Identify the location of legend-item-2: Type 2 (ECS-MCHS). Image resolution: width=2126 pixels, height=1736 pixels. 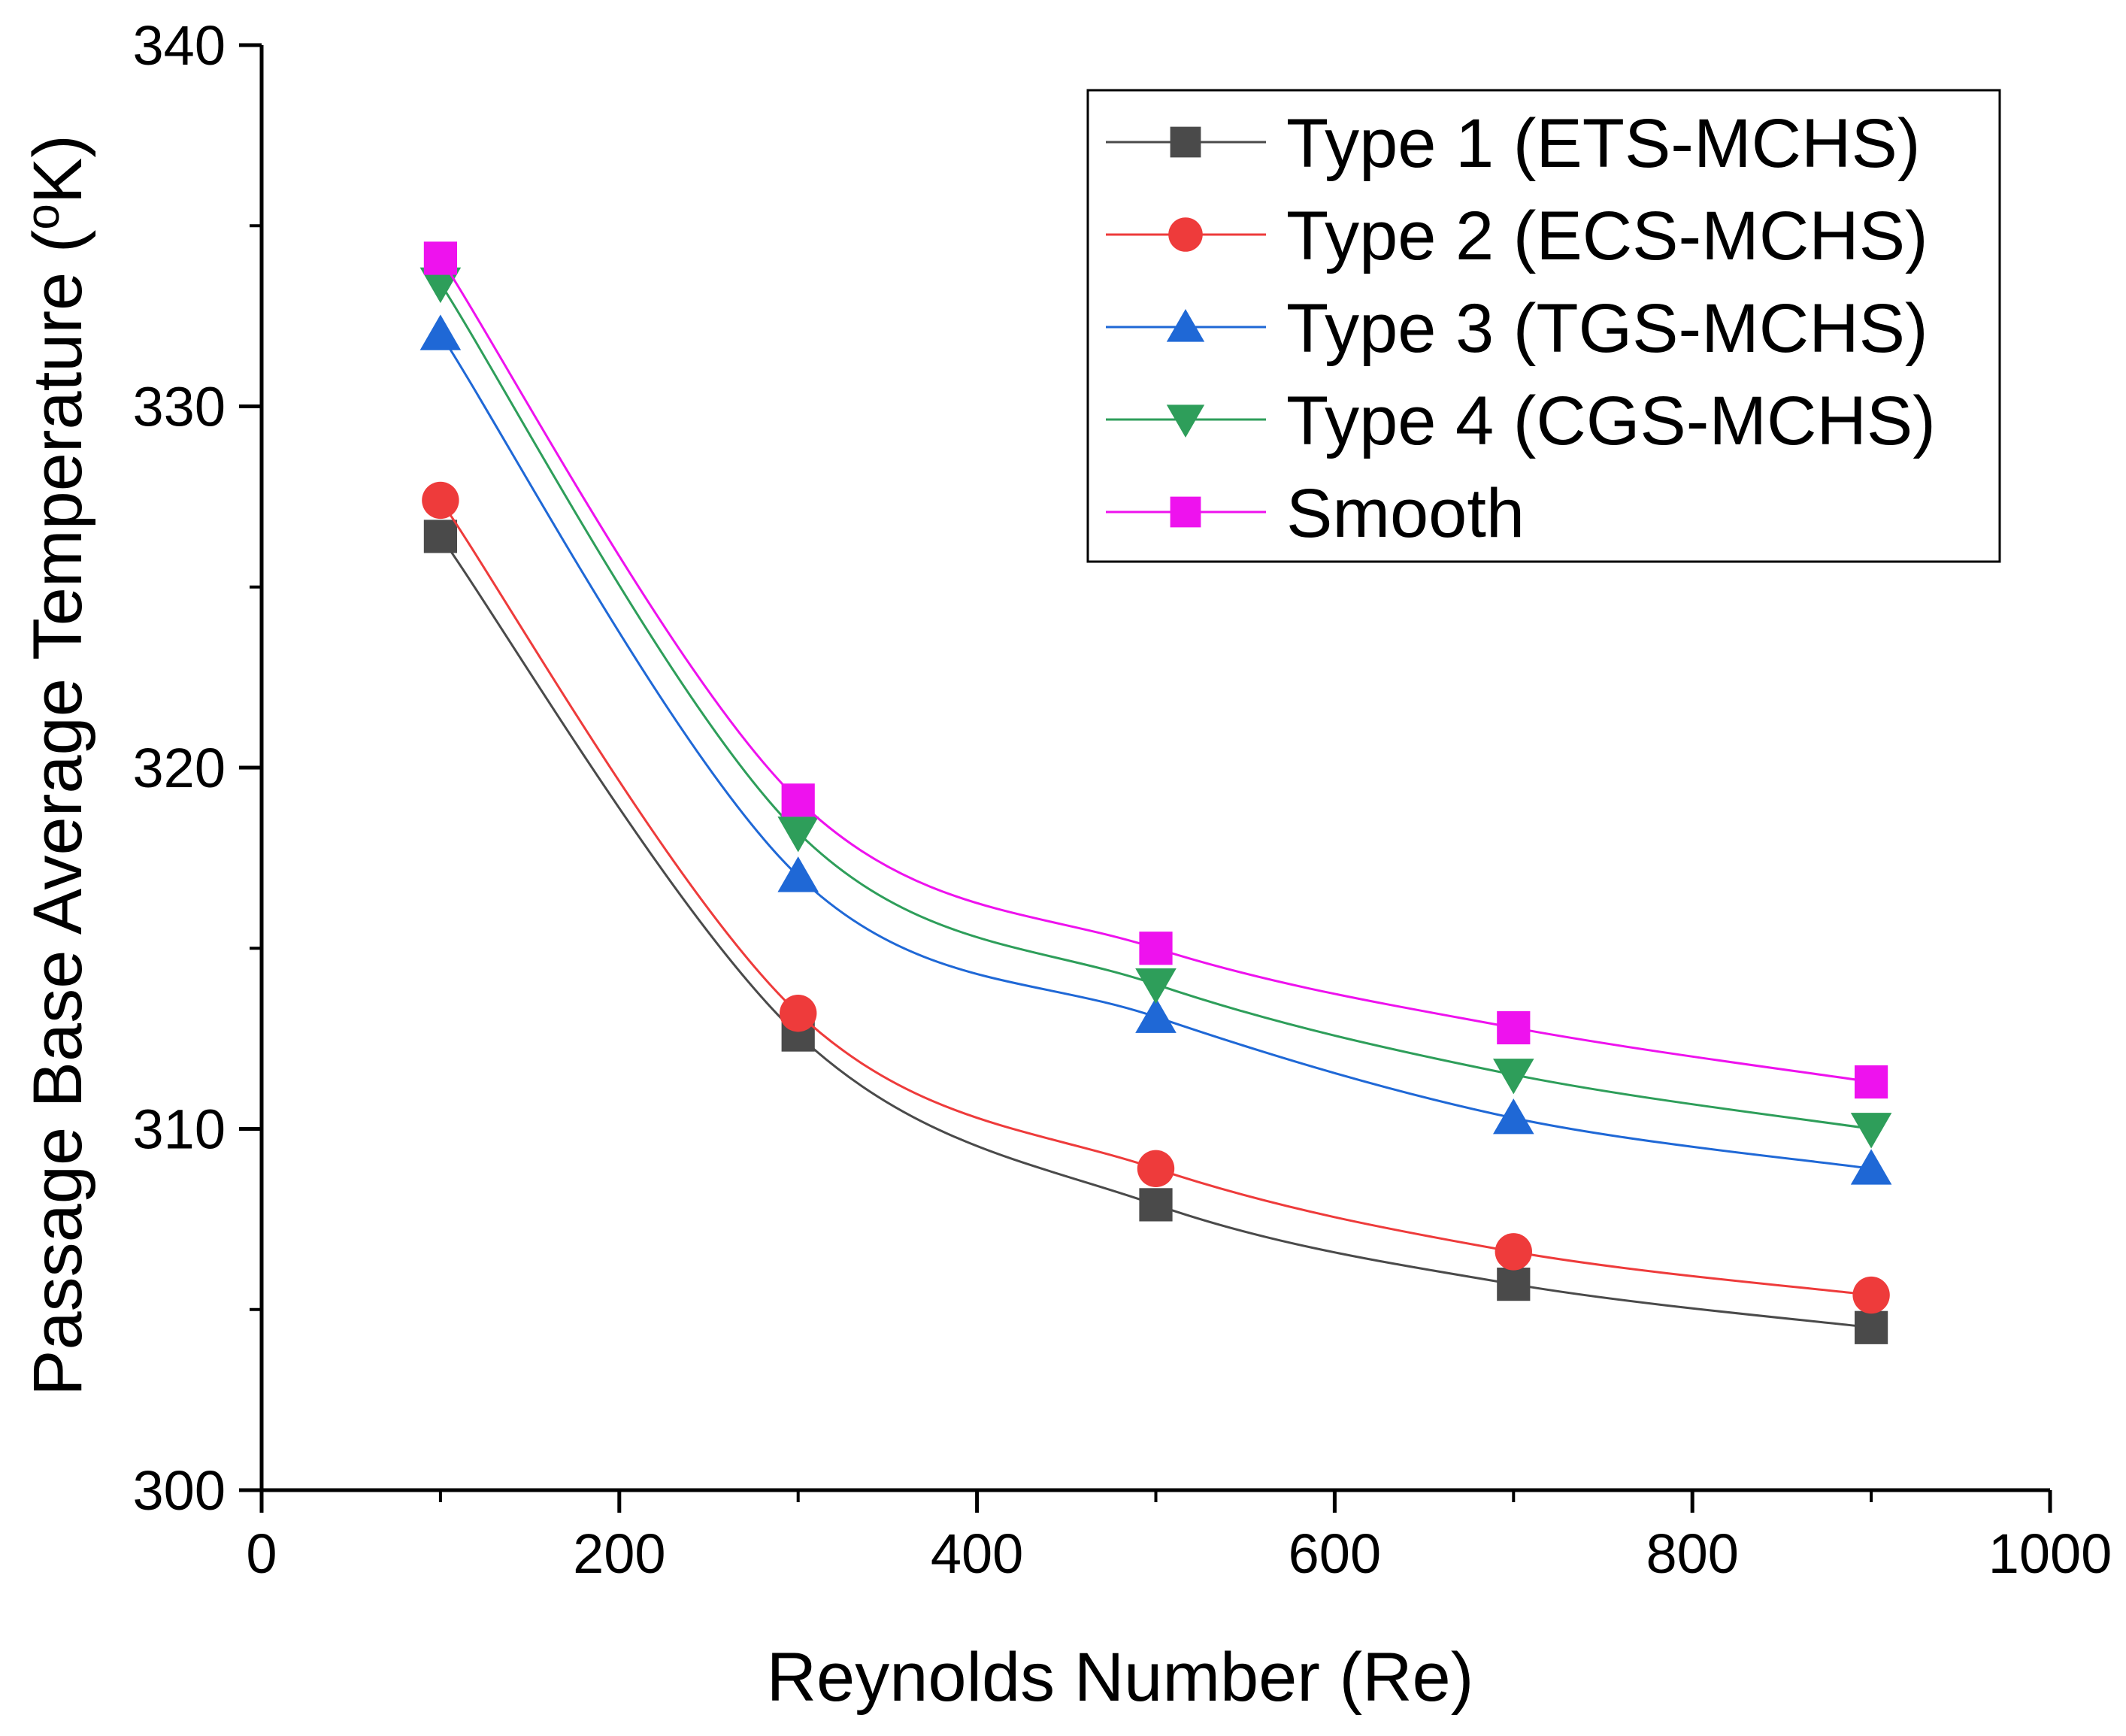
(1517, 236).